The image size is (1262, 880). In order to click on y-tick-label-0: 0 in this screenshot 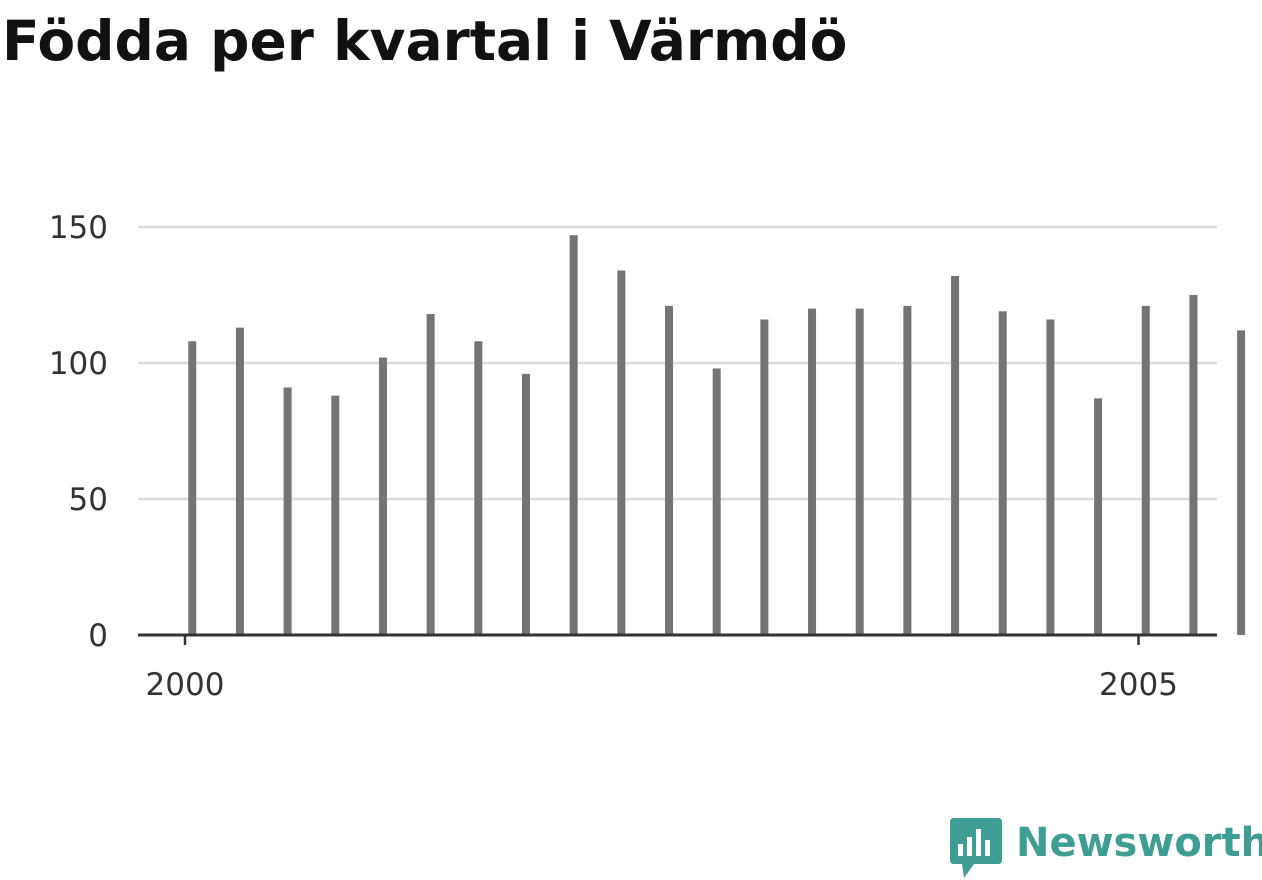, I will do `click(98, 636)`.